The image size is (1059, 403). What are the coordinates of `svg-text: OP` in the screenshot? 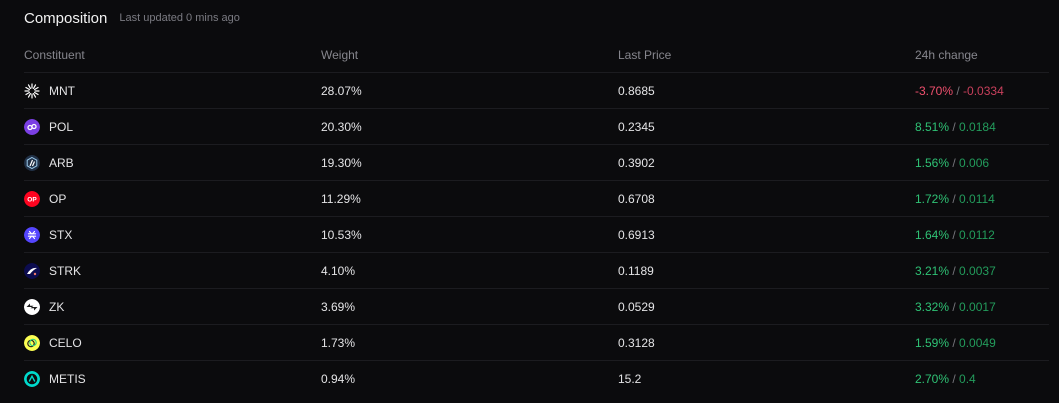 It's located at (32, 199).